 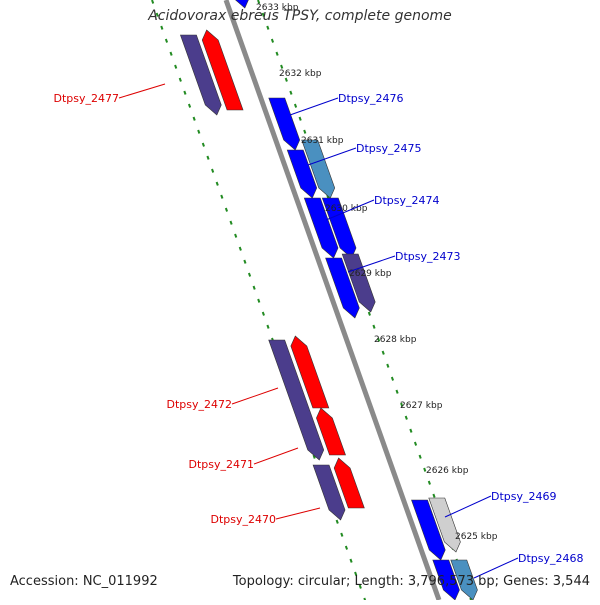 What do you see at coordinates (370, 274) in the screenshot?
I see `scale-tick-label: 2629 kbp` at bounding box center [370, 274].